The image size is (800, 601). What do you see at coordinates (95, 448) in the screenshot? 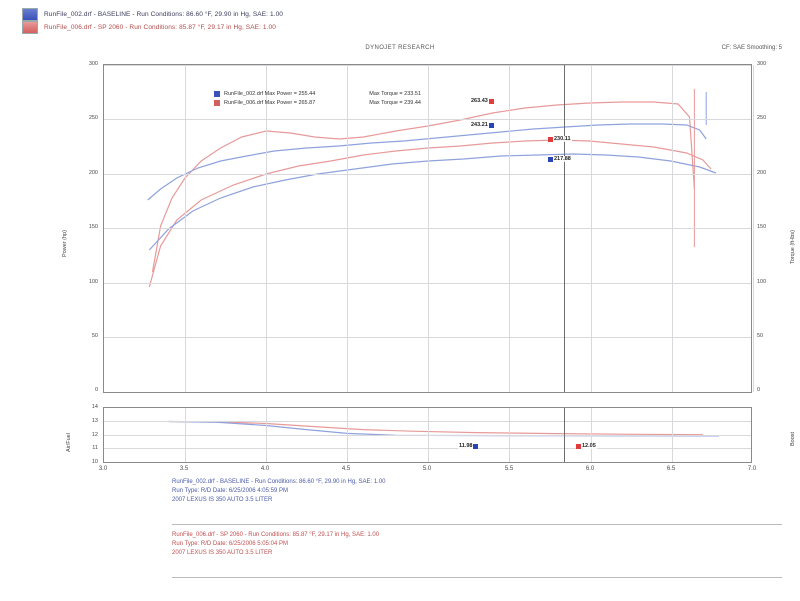
I see `afr-tick-label: 11` at bounding box center [95, 448].